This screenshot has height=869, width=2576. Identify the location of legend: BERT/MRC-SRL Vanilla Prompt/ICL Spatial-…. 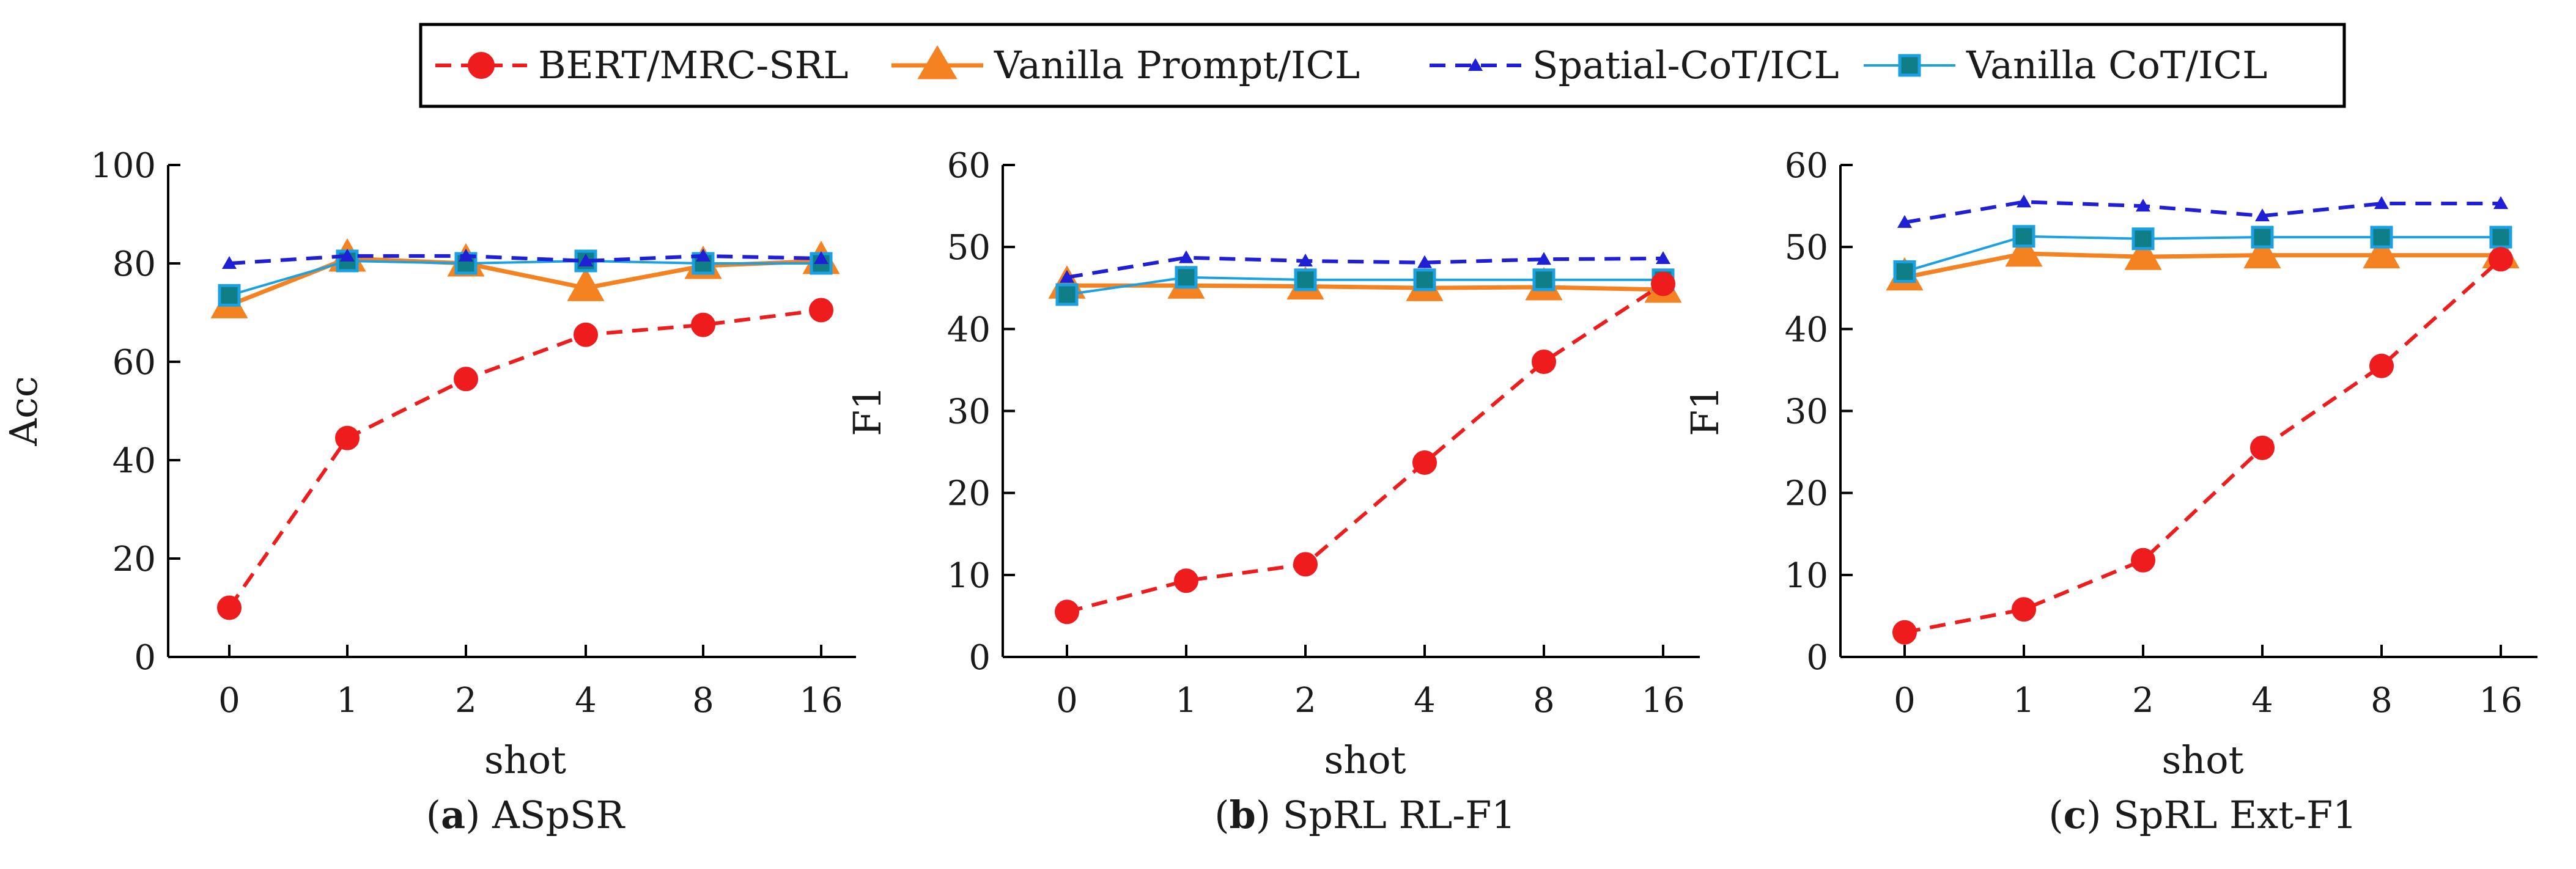
(1382, 66).